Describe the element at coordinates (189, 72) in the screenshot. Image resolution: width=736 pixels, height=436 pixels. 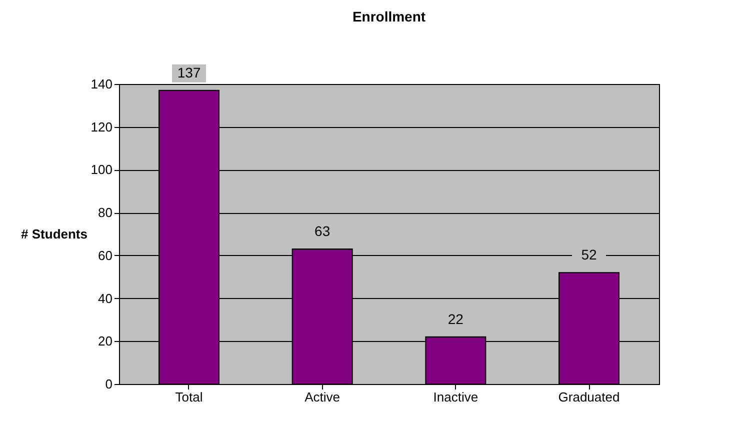
I see `data-label: 137` at that location.